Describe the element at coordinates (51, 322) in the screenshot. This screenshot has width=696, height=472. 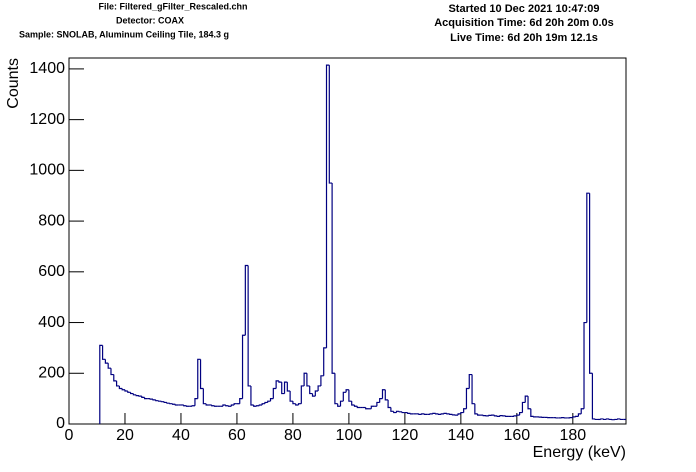
I see `y-tick-label: 400` at that location.